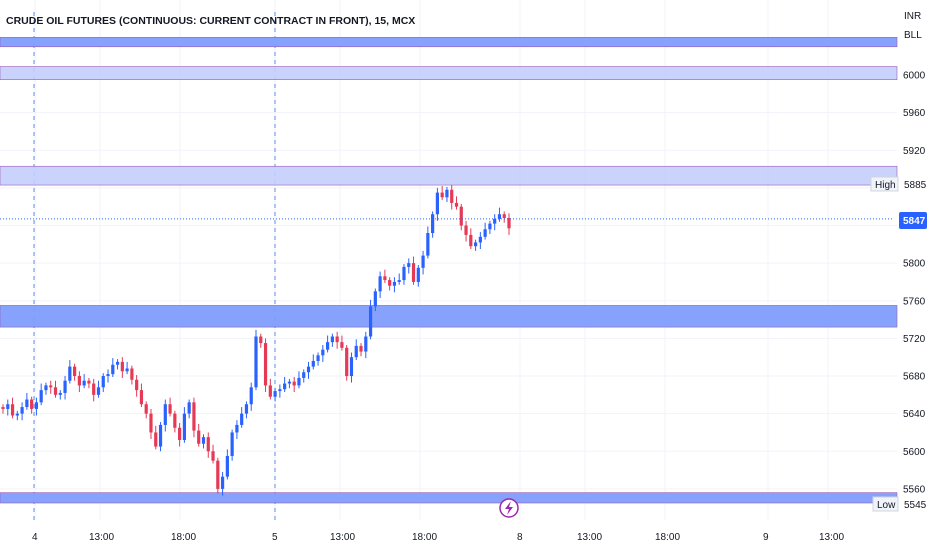 The height and width of the screenshot is (555, 932). What do you see at coordinates (101, 537) in the screenshot?
I see `time-label-1300-a: 13:00` at bounding box center [101, 537].